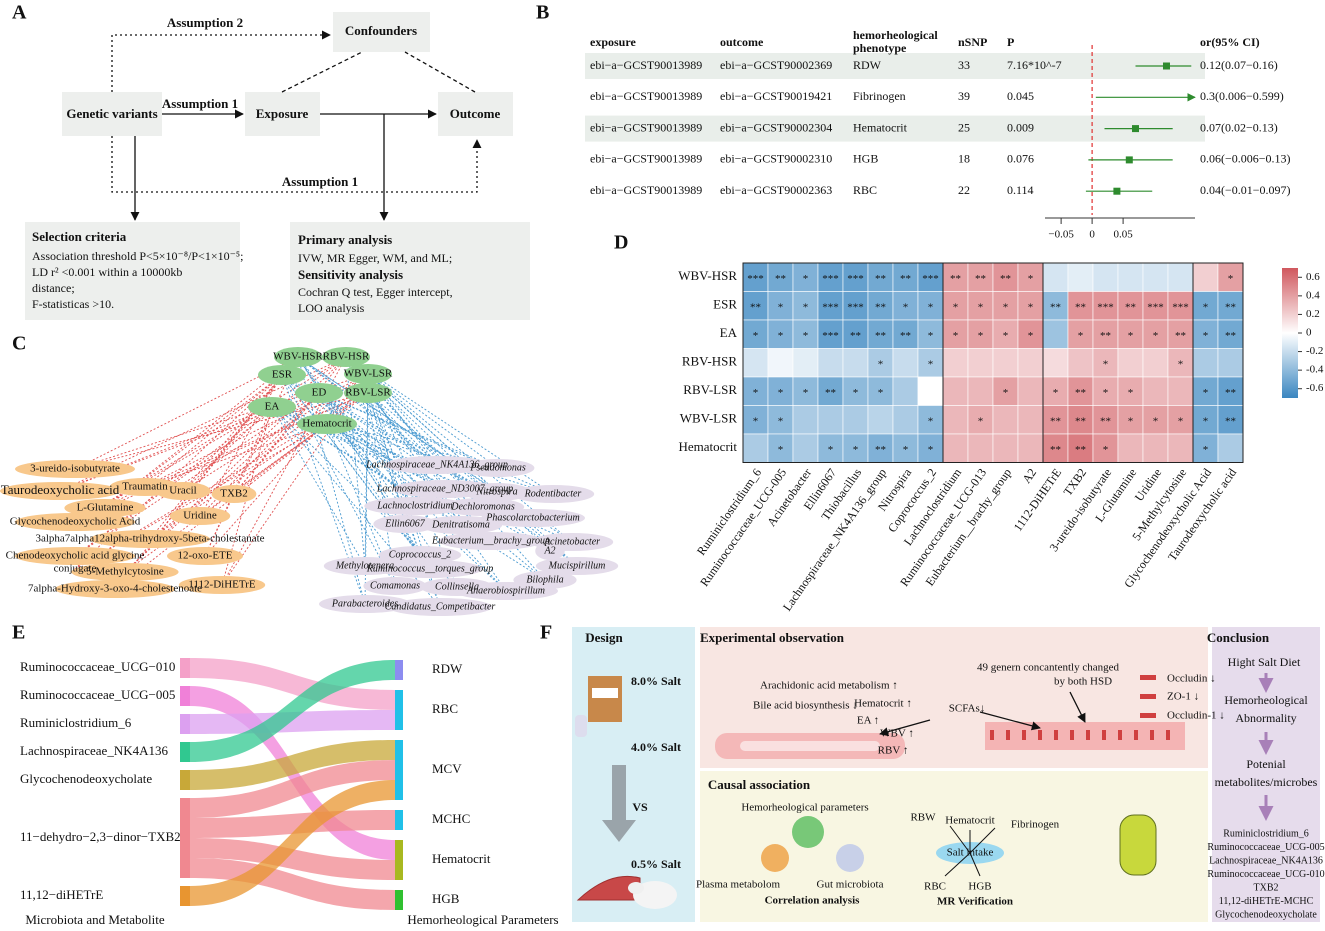  I want to click on label: 8.0% Salt, so click(656, 681).